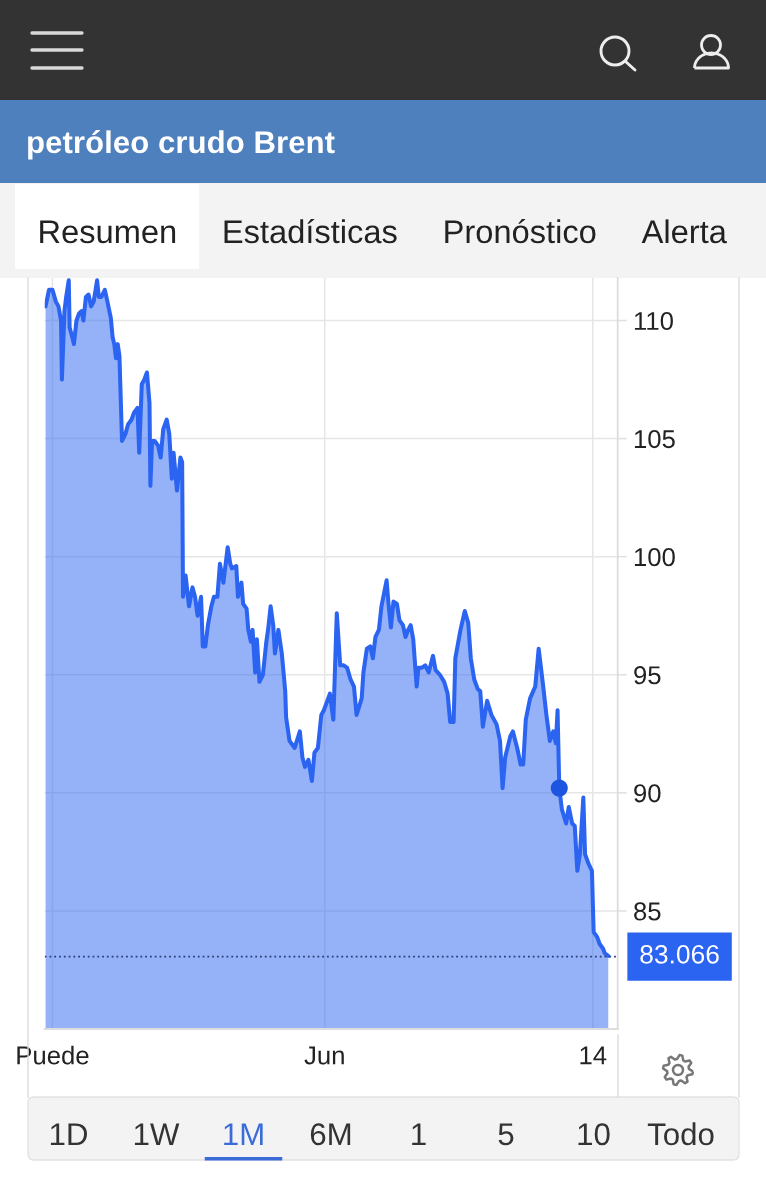 The width and height of the screenshot is (766, 1200). I want to click on ref-line-label: 83.066, so click(679, 954).